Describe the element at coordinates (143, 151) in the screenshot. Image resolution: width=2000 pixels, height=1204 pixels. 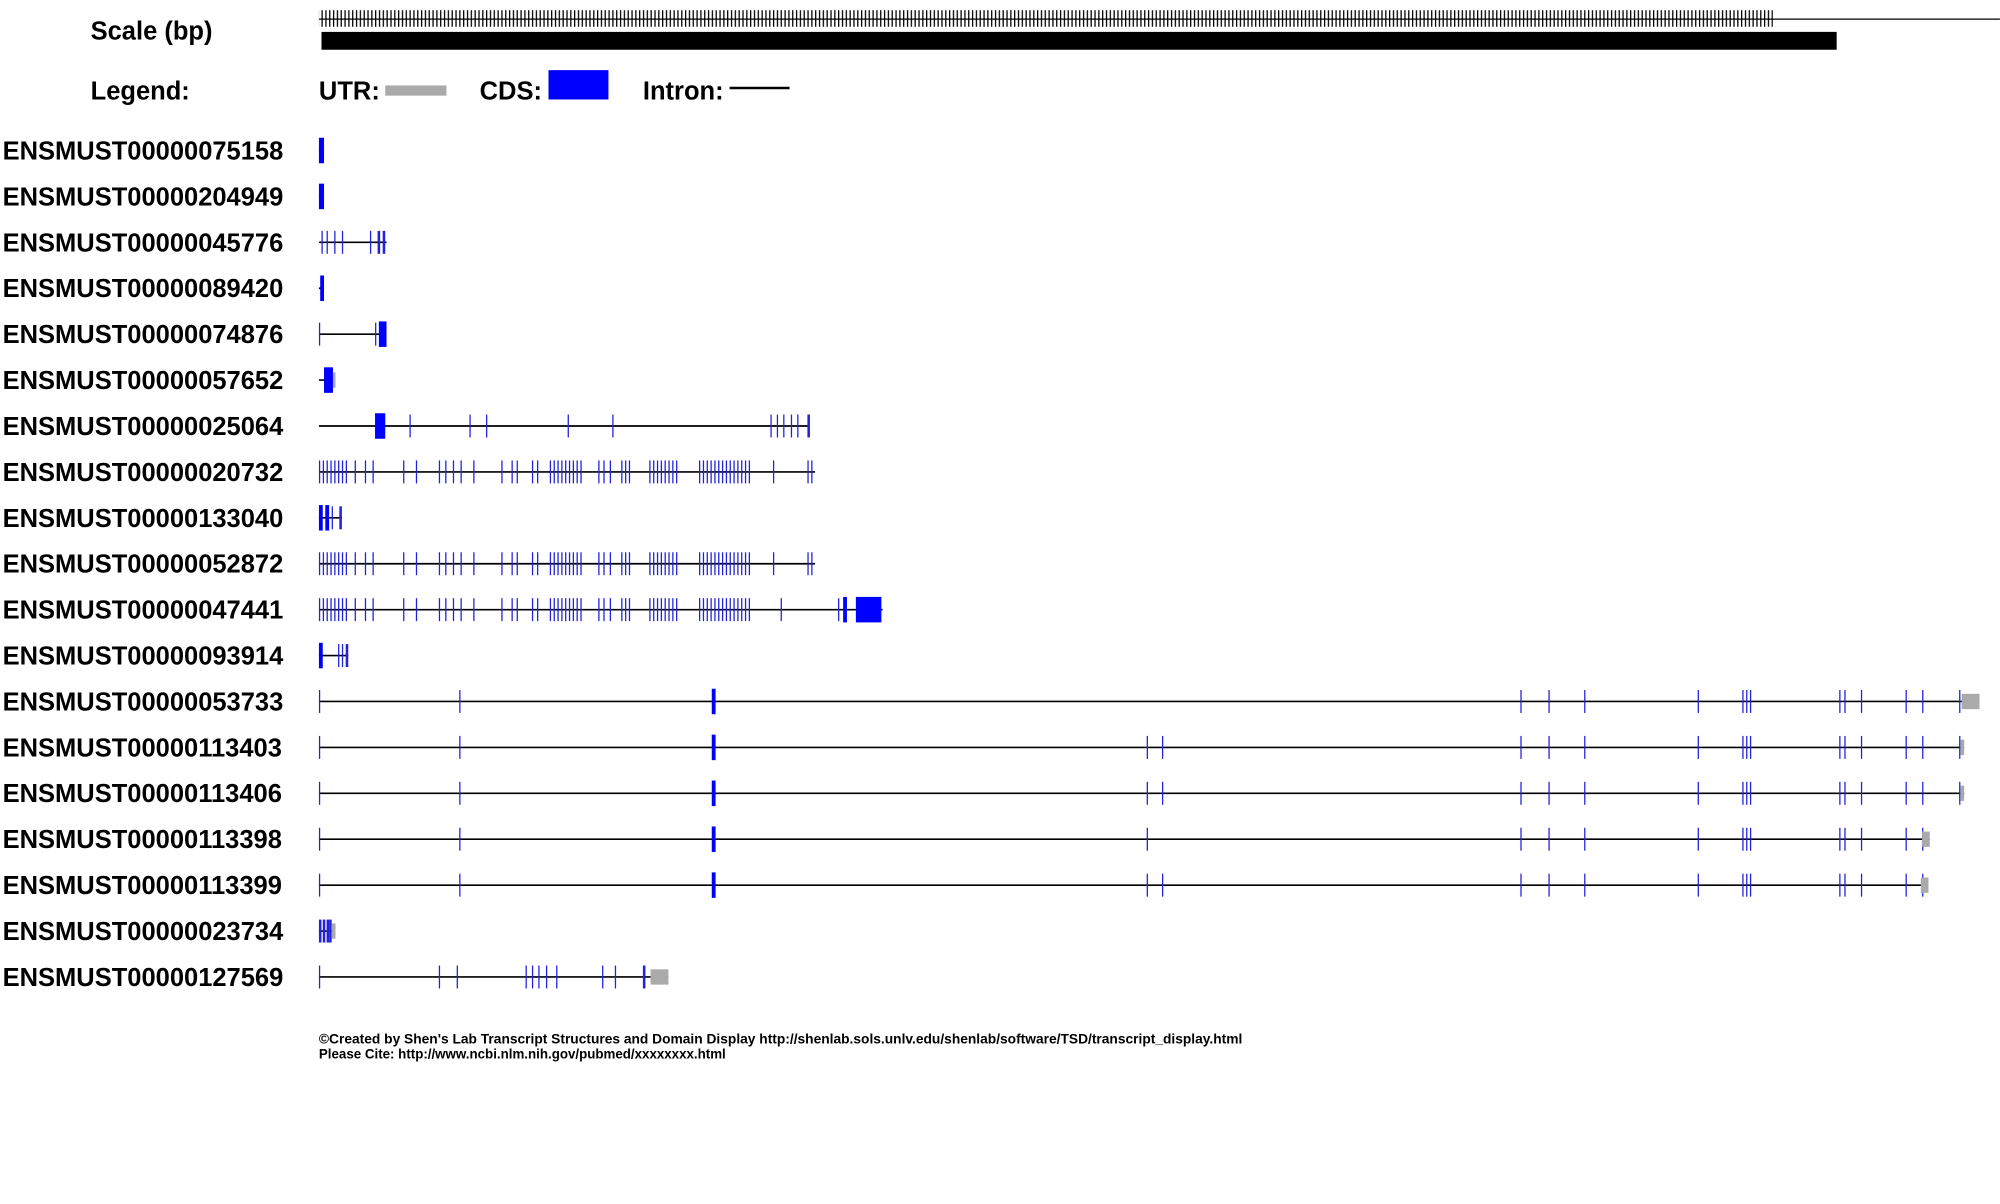
I see `transcript-id: ENSMUST00000075158` at that location.